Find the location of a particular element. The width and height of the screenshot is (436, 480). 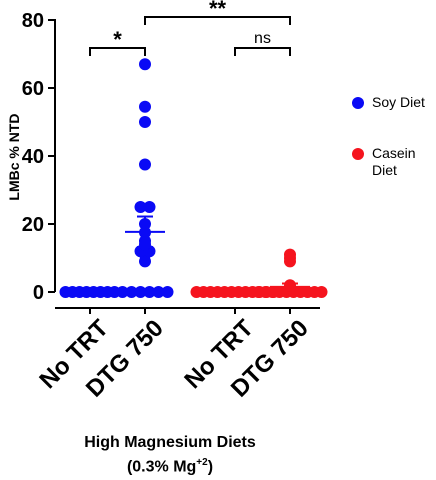

significance-label: ** is located at coordinates (218, 10).